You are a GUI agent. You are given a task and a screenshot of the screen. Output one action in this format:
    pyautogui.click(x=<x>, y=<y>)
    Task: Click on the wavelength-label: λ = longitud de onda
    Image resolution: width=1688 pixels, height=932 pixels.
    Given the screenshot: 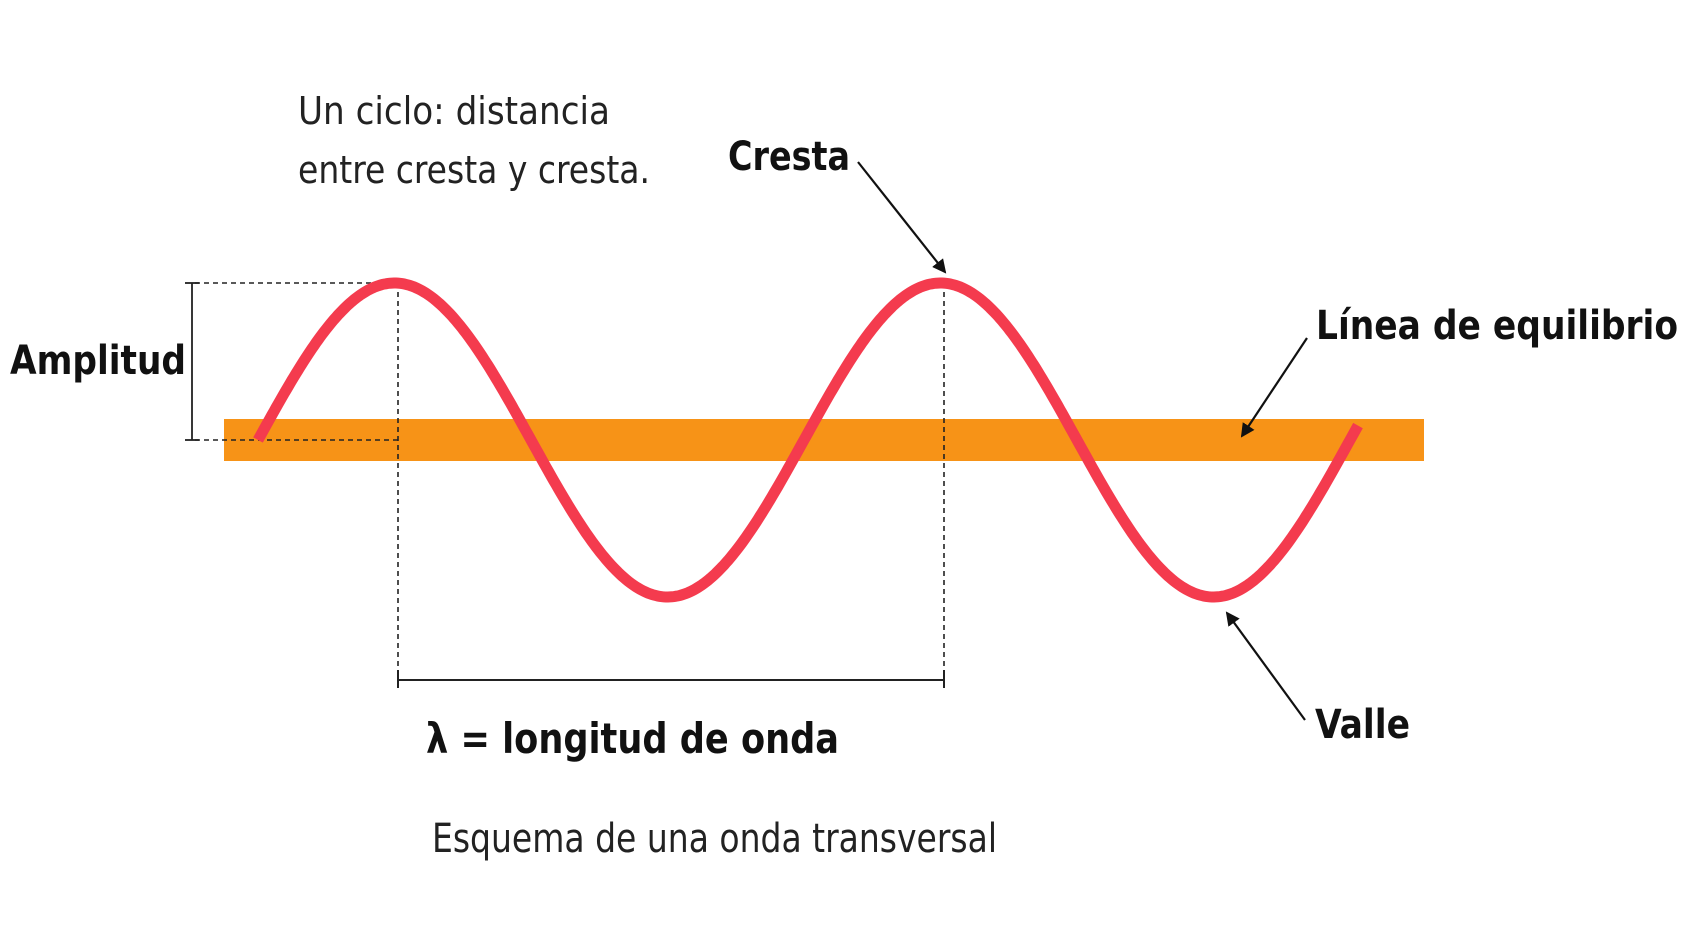 What is the action you would take?
    pyautogui.click(x=632, y=738)
    